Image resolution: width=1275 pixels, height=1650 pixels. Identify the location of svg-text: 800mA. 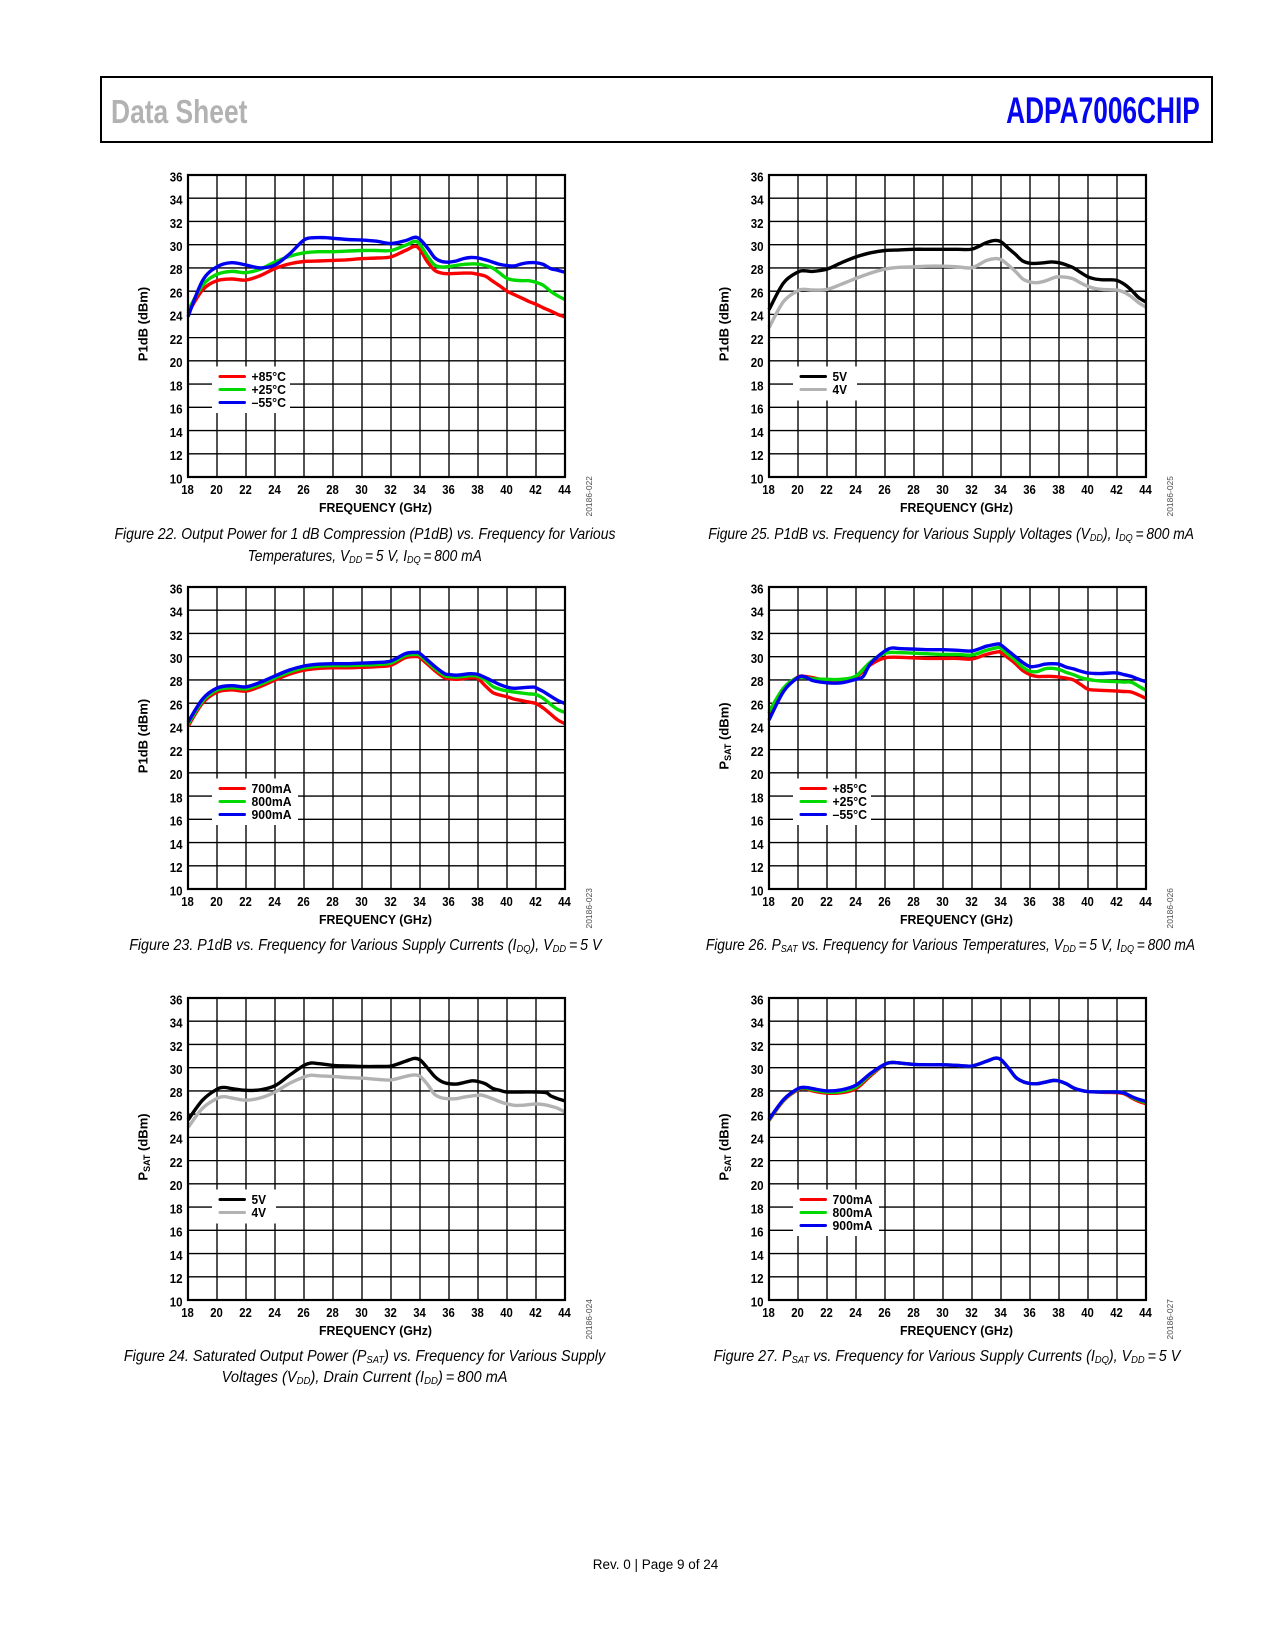
(852, 1212).